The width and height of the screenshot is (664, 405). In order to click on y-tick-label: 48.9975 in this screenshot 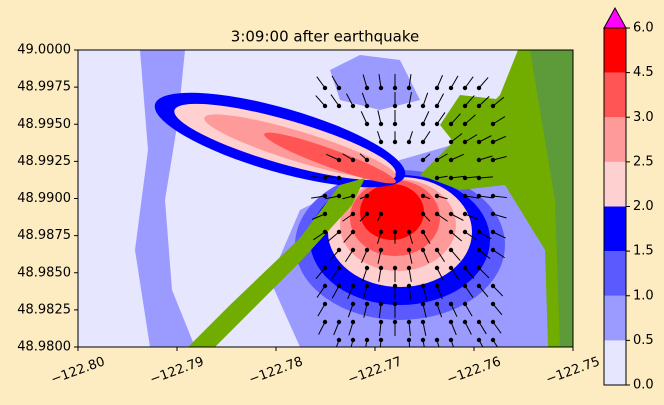, I will do `click(44, 87)`.